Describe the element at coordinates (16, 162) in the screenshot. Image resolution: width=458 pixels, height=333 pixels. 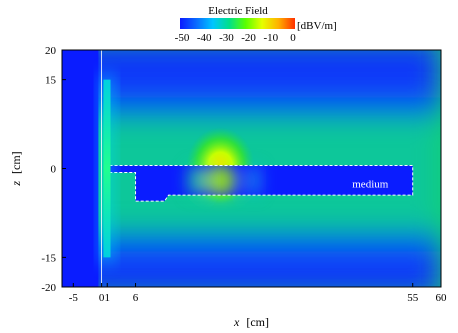
I see `y-axis-unit: [cm]` at that location.